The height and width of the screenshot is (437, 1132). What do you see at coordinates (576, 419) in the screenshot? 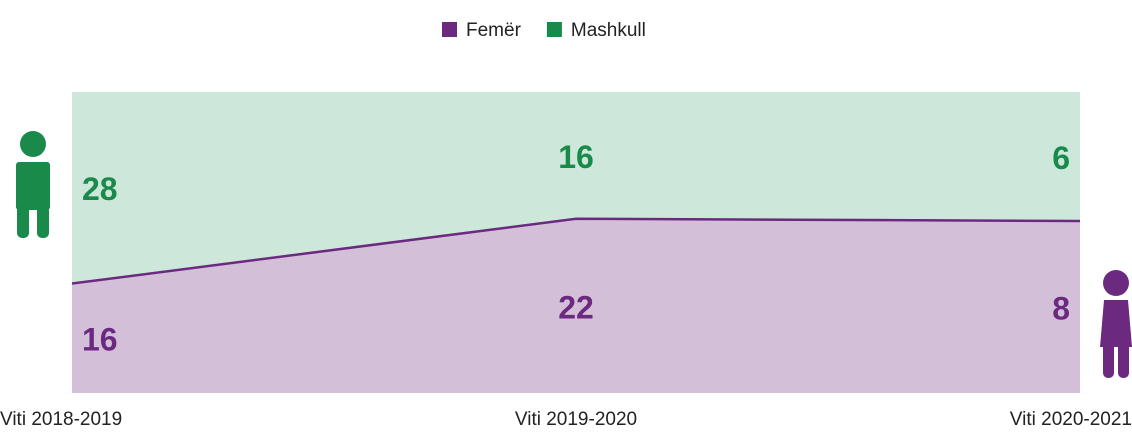
I see `x-tick-label: Viti 2019-2020` at bounding box center [576, 419].